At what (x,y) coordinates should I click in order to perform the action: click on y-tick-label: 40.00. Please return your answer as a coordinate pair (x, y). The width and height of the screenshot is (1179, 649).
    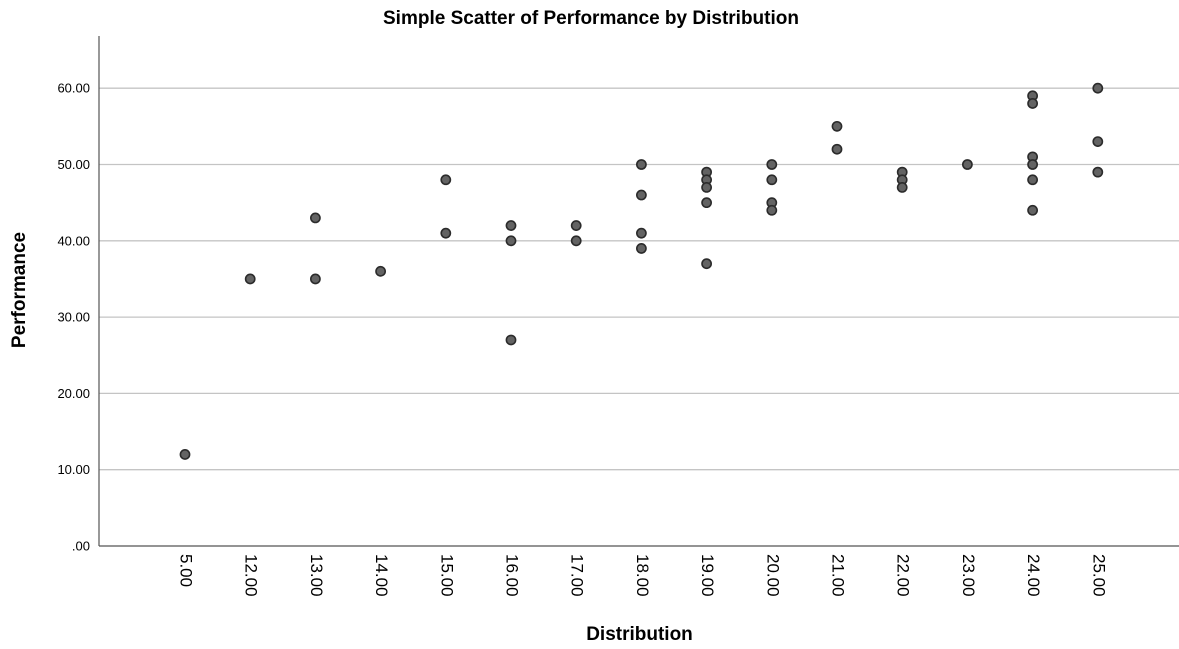
    Looking at the image, I should click on (73, 240).